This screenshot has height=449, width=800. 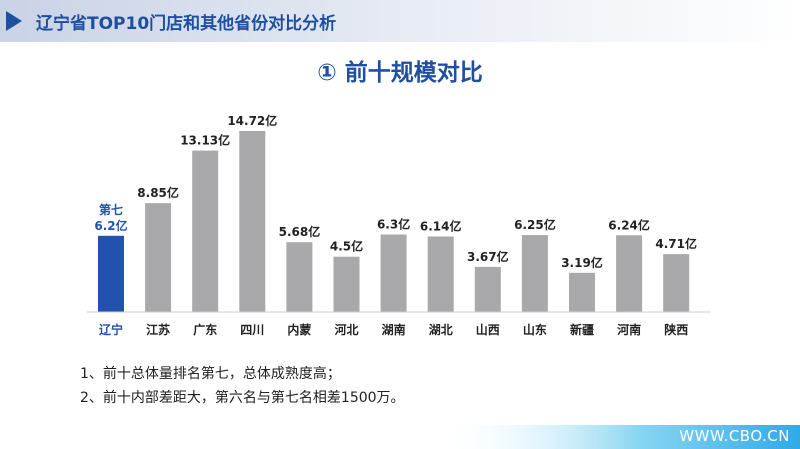 What do you see at coordinates (111, 209) in the screenshot?
I see `highlight-rank-label: 第七` at bounding box center [111, 209].